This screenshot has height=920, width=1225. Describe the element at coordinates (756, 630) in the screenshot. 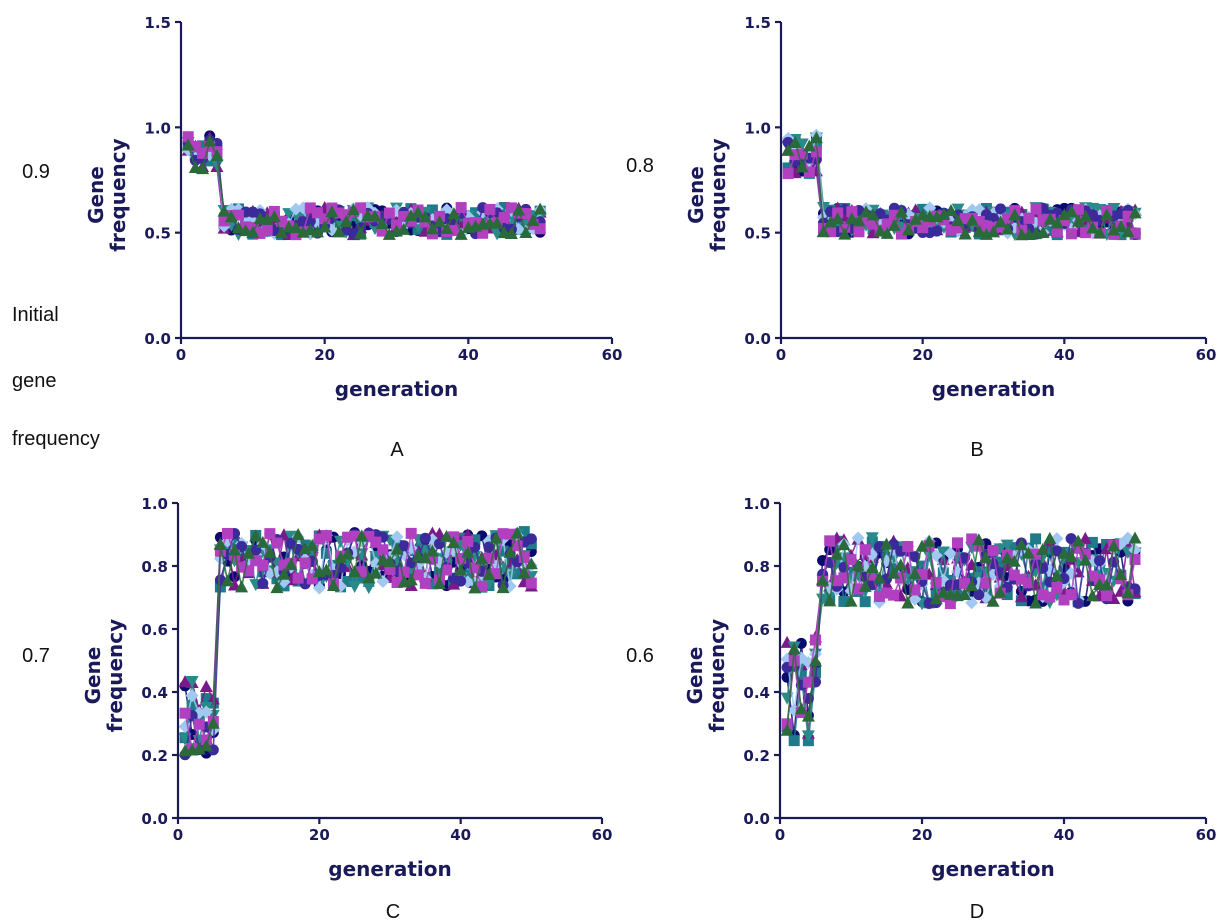

I see `y-tick-label-D-3: 0.6` at that location.